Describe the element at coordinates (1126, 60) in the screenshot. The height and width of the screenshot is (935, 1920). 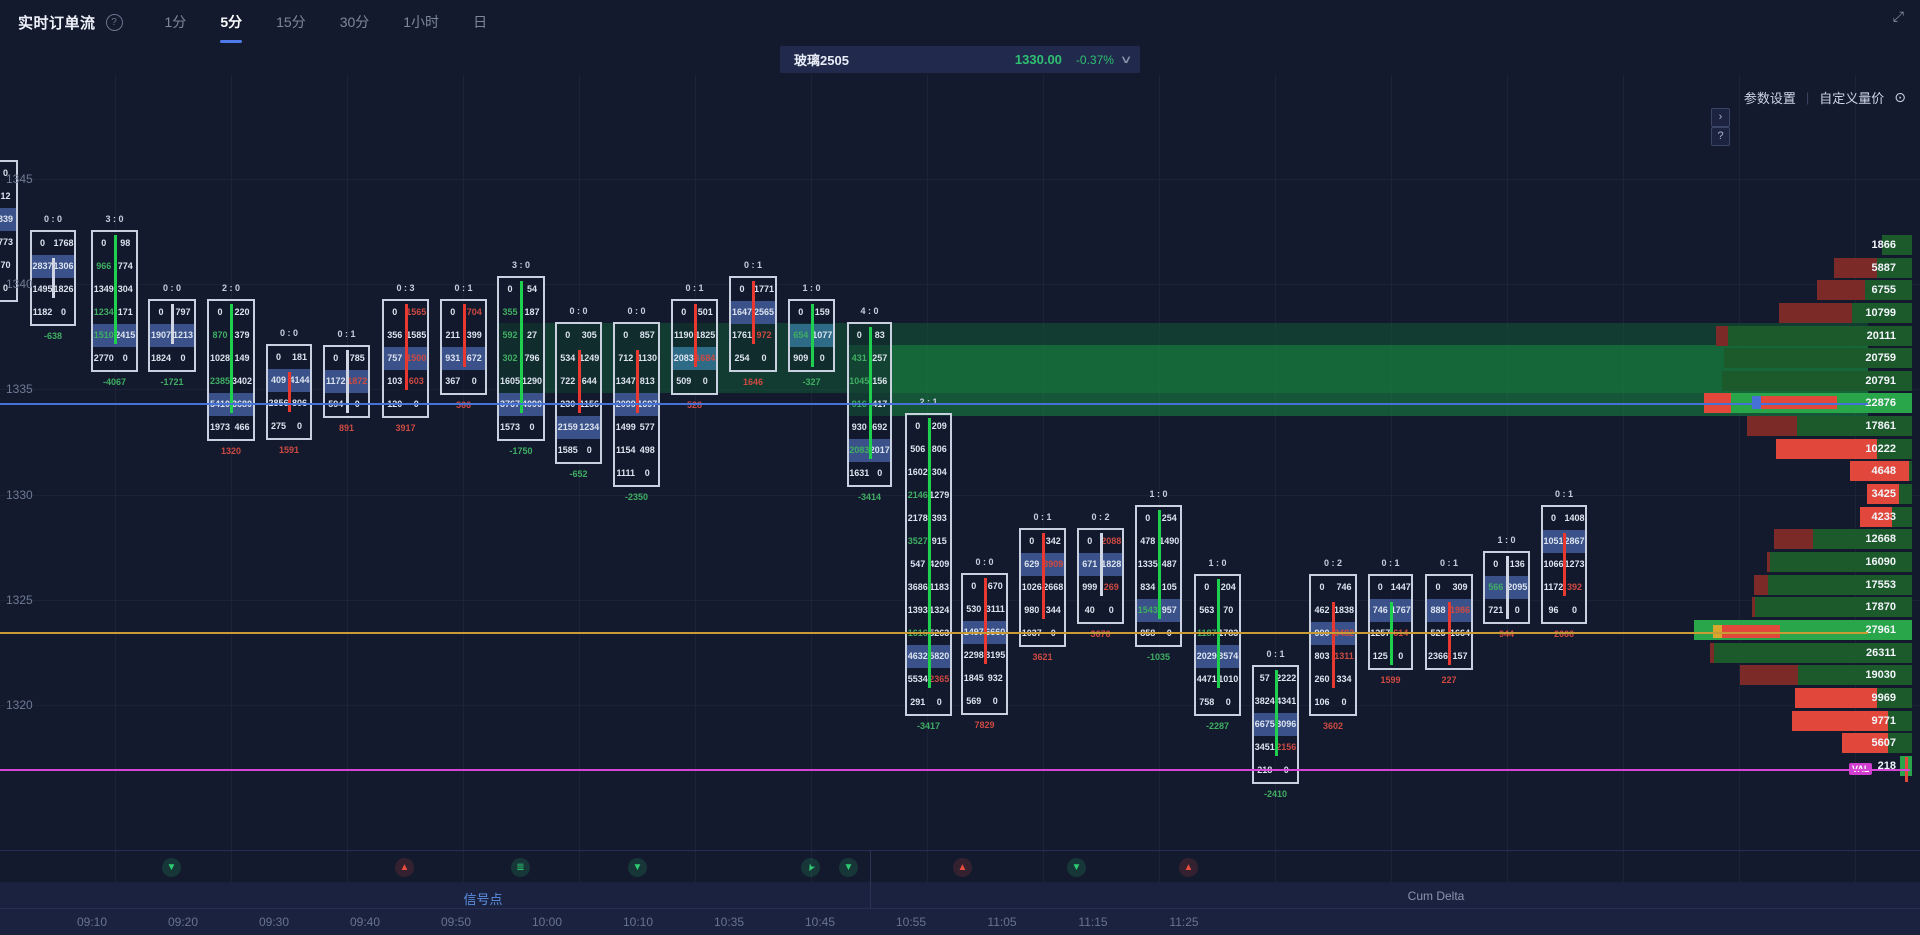
I see `chevron-down-icon: ∨` at that location.